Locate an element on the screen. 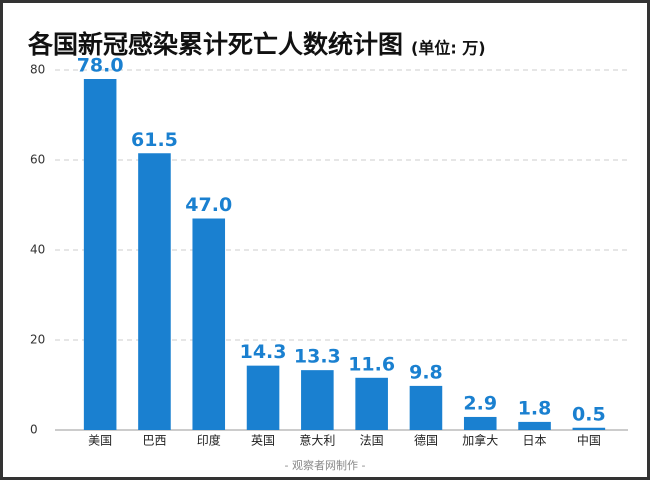  y-tick-label: 0 is located at coordinates (34, 430).